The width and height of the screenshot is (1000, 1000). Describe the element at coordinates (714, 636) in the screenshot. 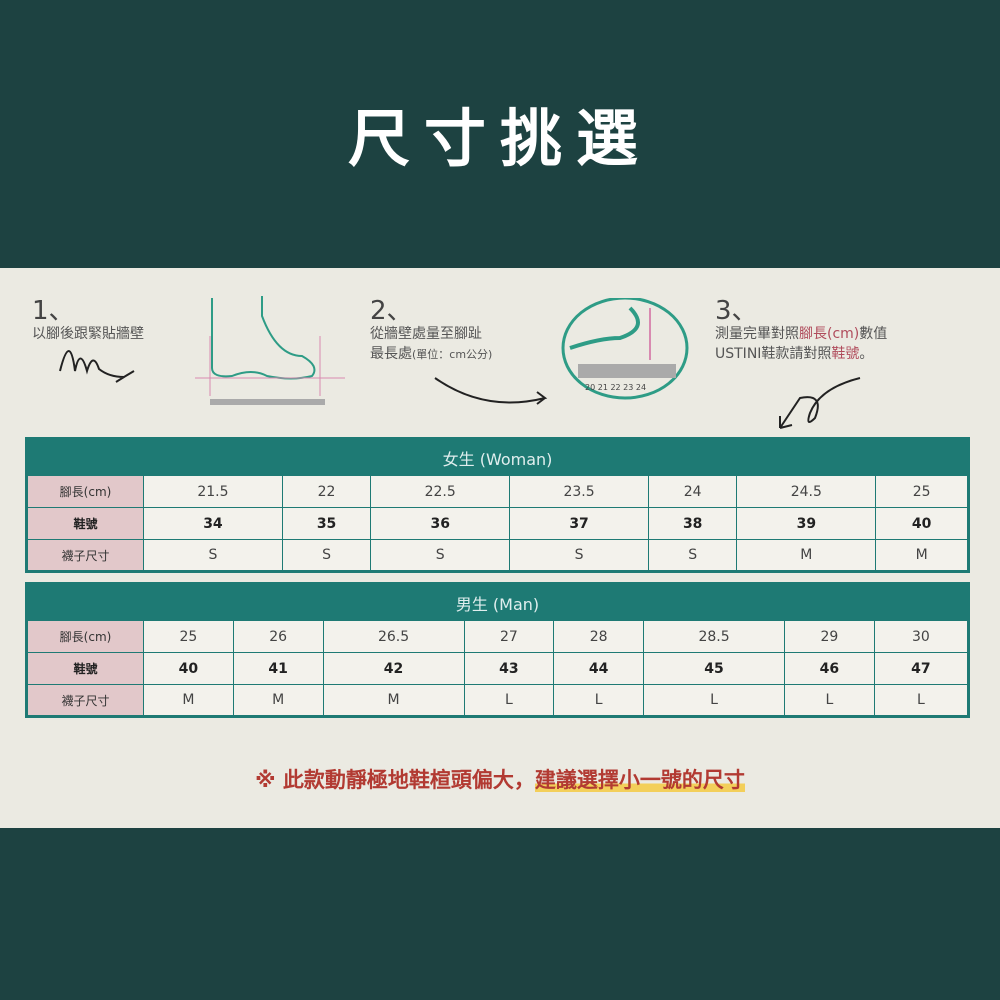

I see `size-cell: 28.5` at that location.